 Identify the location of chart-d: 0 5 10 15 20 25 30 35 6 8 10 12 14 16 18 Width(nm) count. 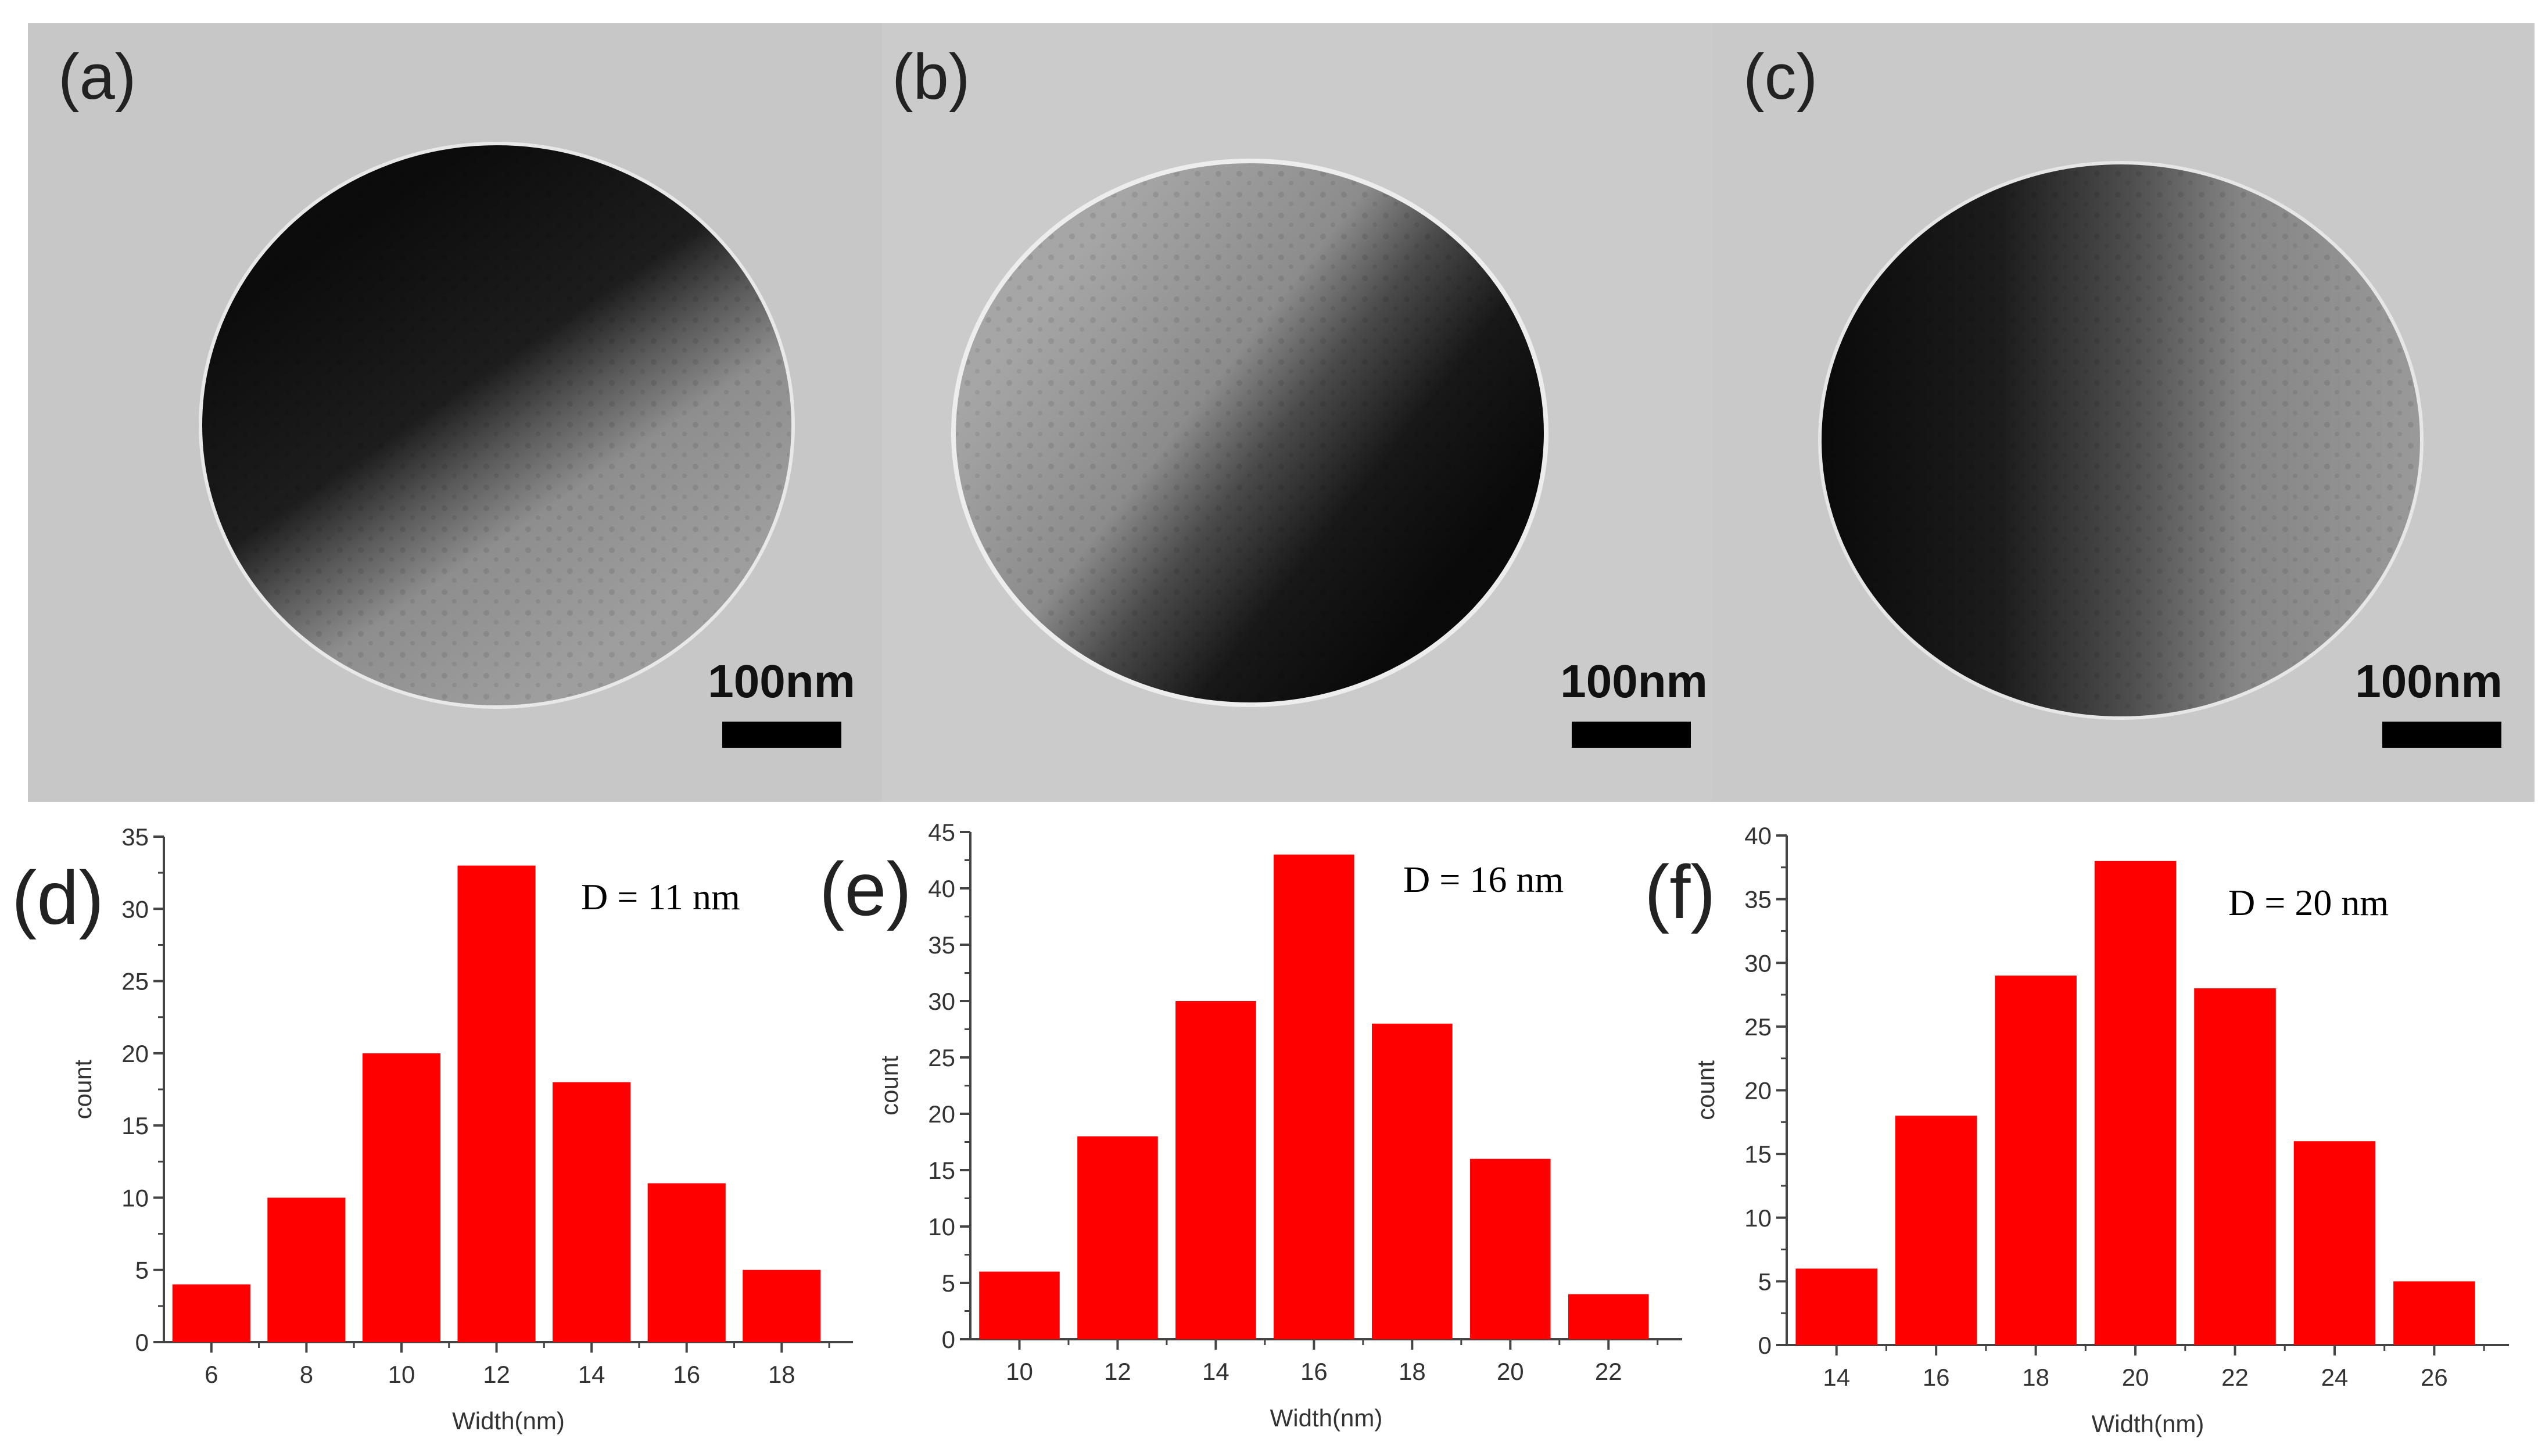
(461, 1129).